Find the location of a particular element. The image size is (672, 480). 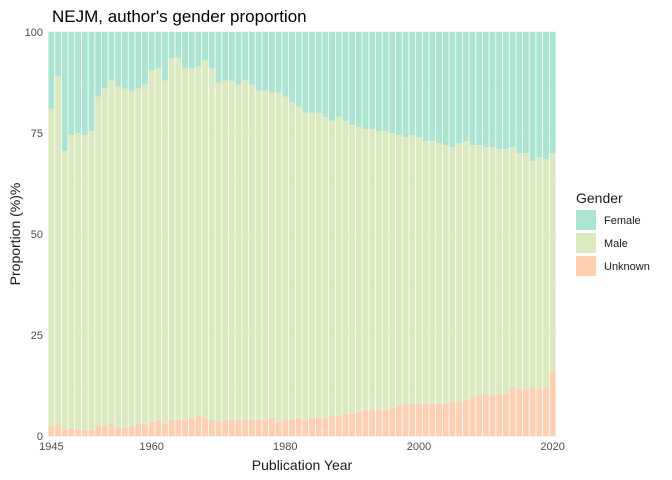

bar-segment-female-1964 is located at coordinates (178, 45).